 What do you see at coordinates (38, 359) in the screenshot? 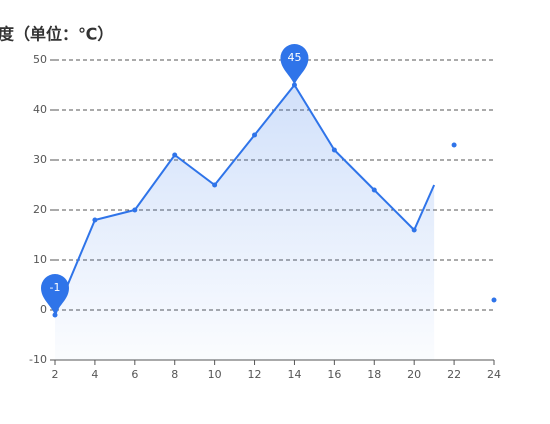
I see `y-tick-label: -10` at bounding box center [38, 359].